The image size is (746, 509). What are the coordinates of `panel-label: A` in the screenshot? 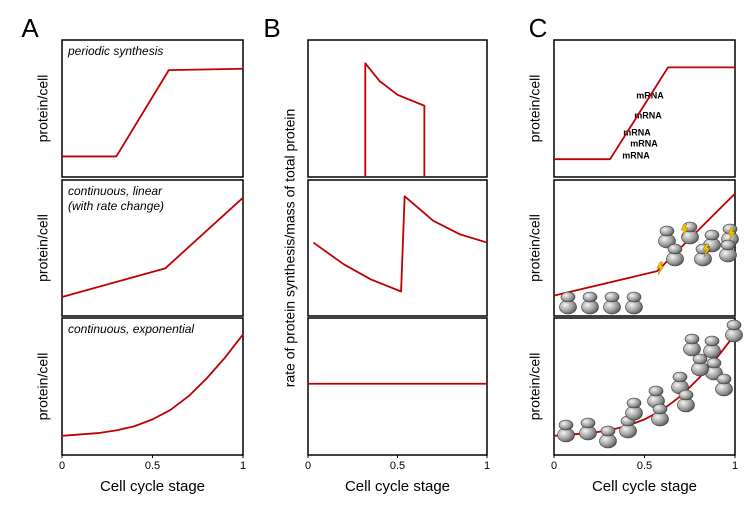 It's located at (30, 28).